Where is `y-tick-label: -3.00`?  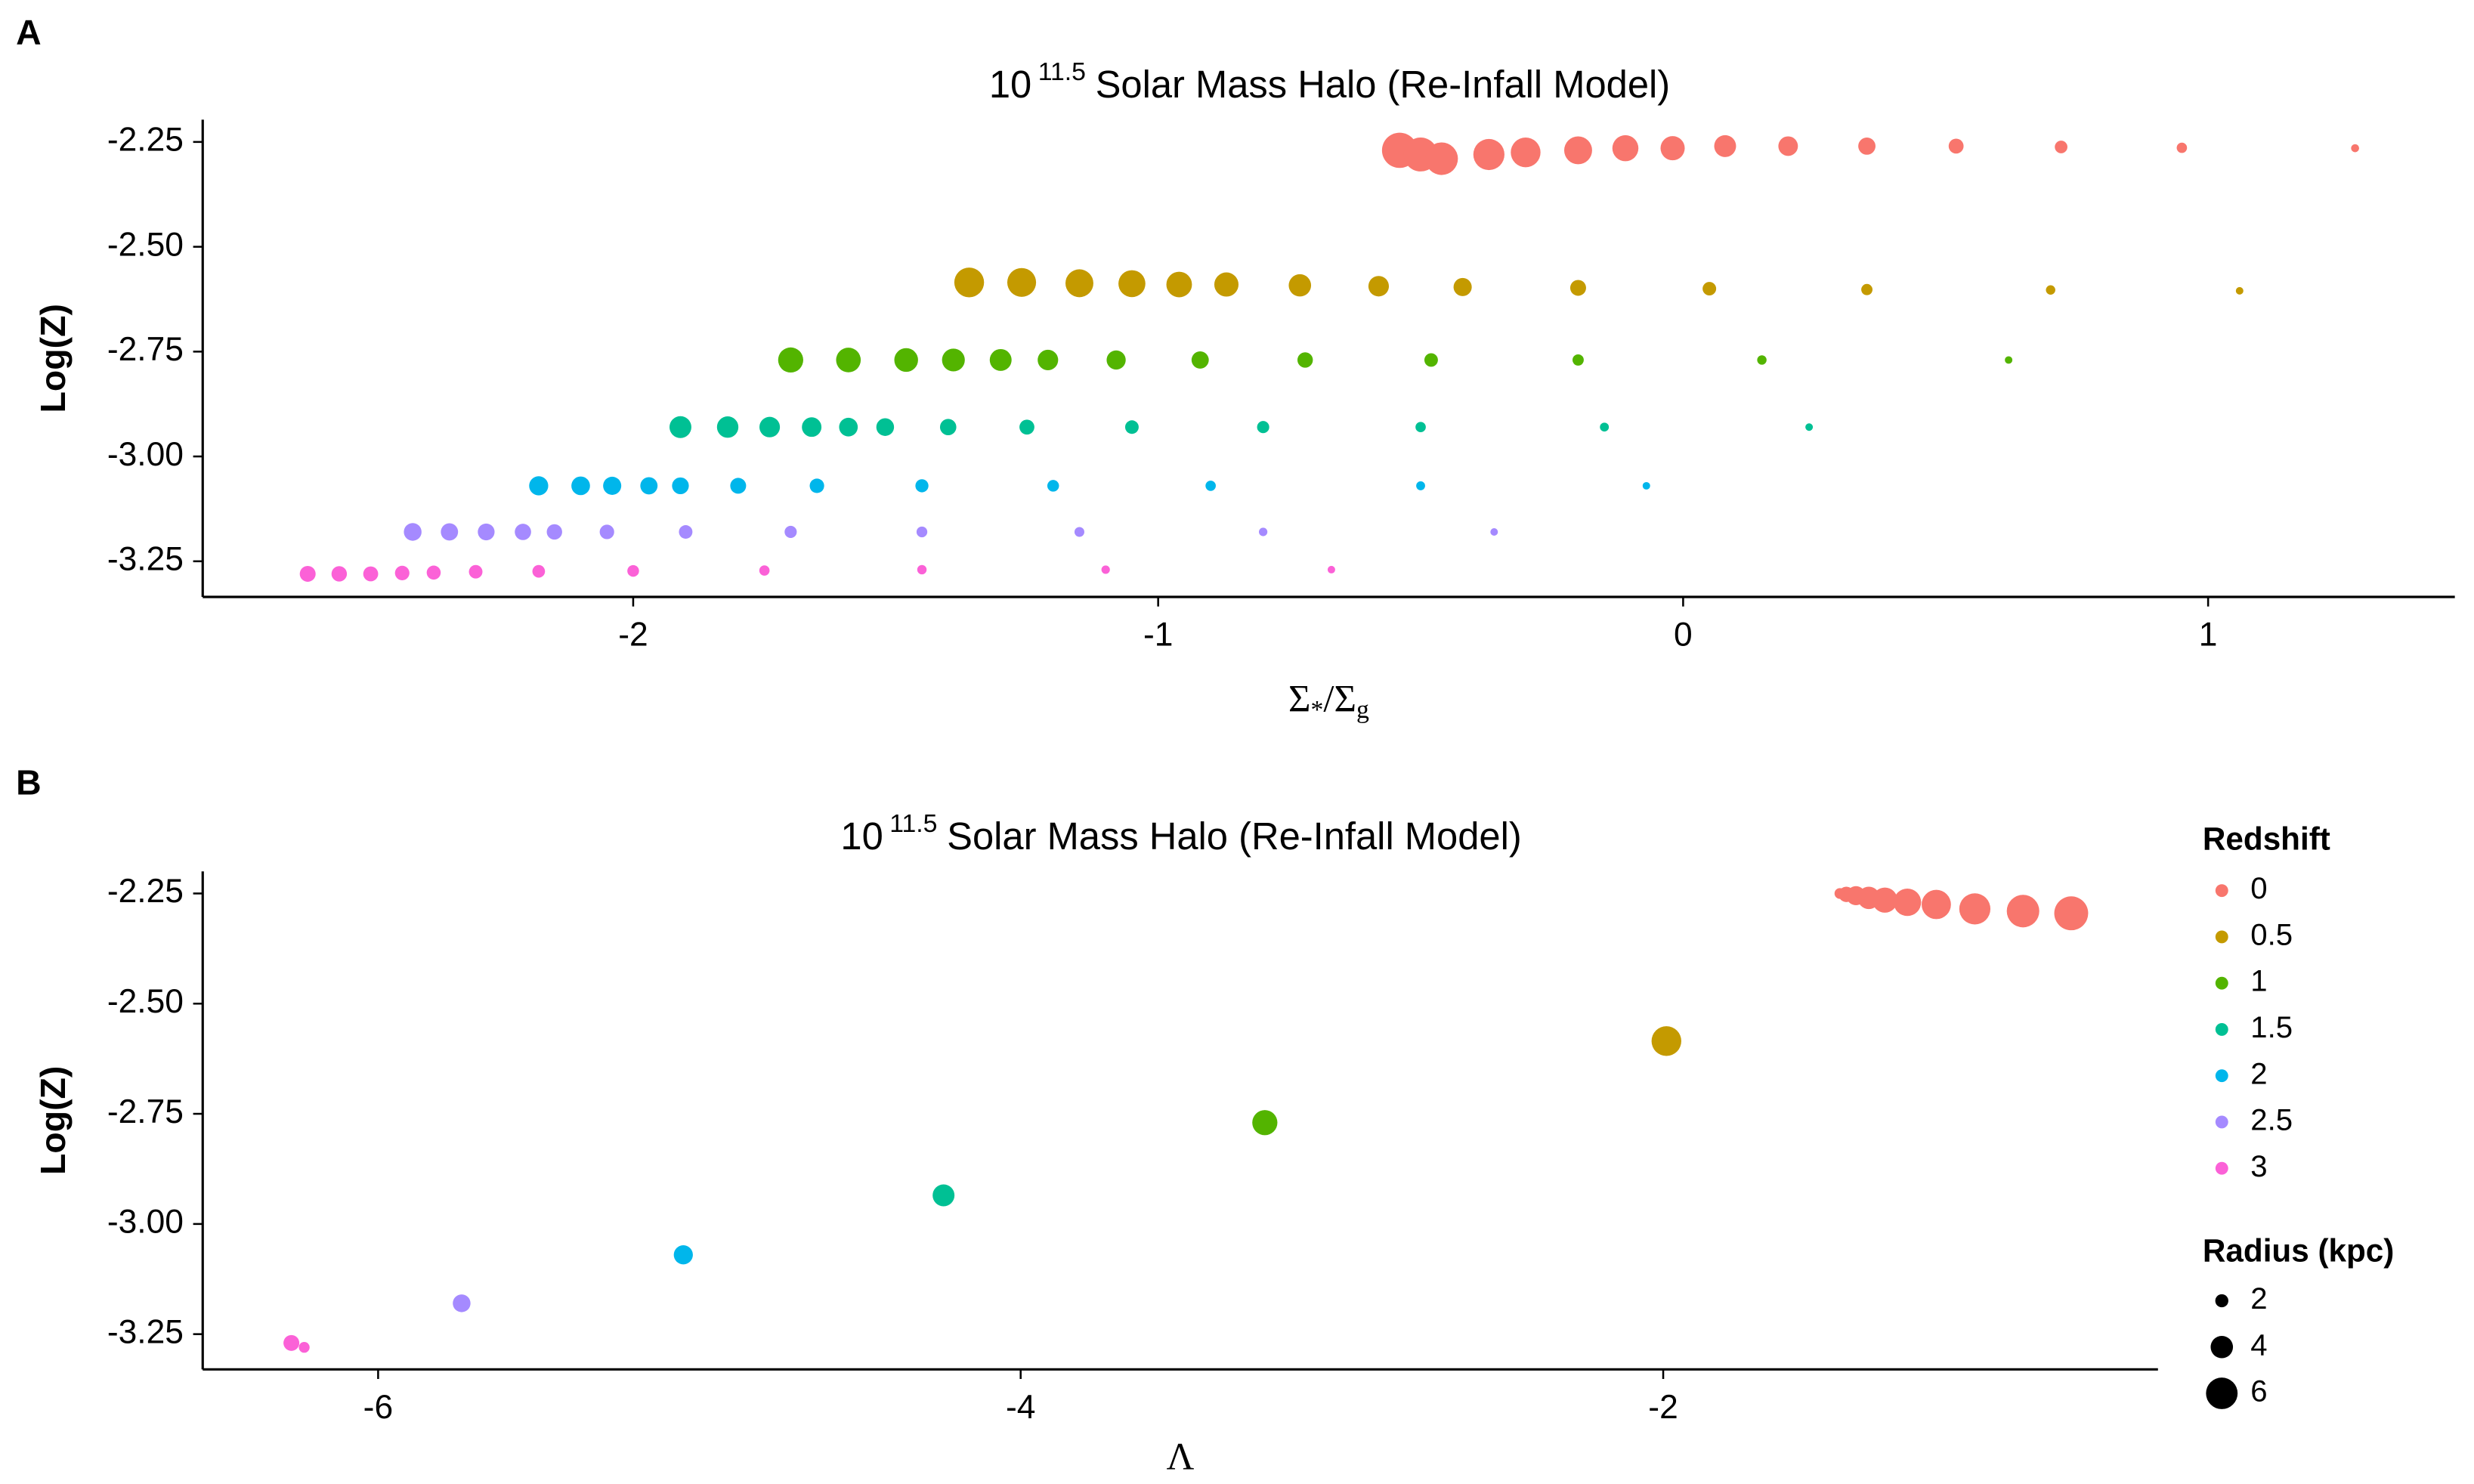 y-tick-label: -3.00 is located at coordinates (145, 1222).